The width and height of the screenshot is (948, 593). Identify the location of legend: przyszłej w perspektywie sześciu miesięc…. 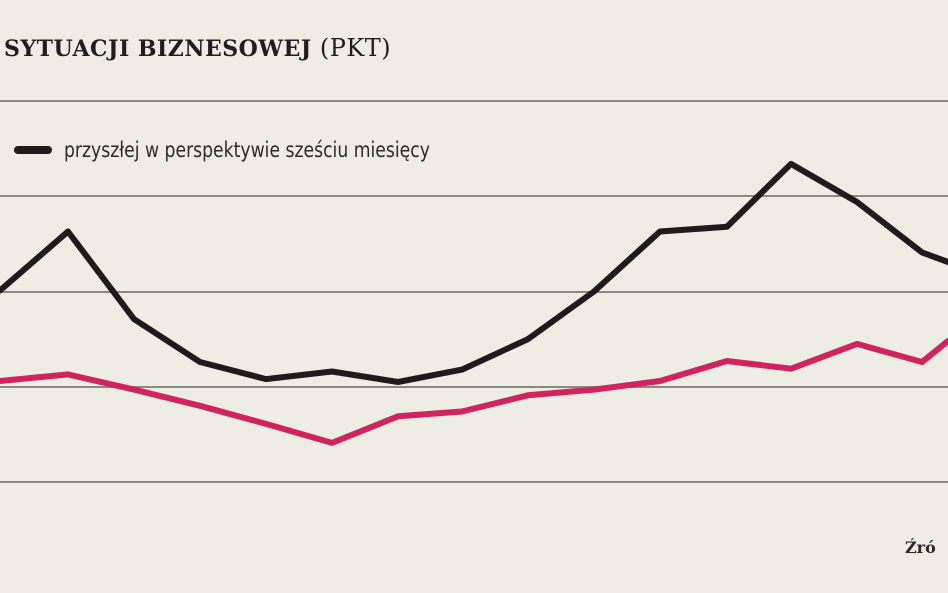
(262, 150).